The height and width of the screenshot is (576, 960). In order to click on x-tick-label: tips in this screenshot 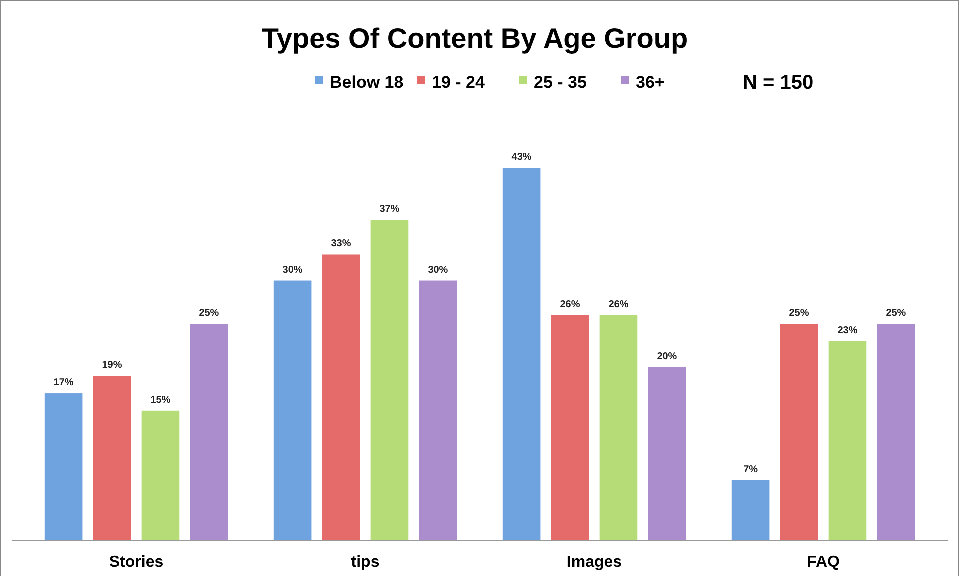, I will do `click(365, 562)`.